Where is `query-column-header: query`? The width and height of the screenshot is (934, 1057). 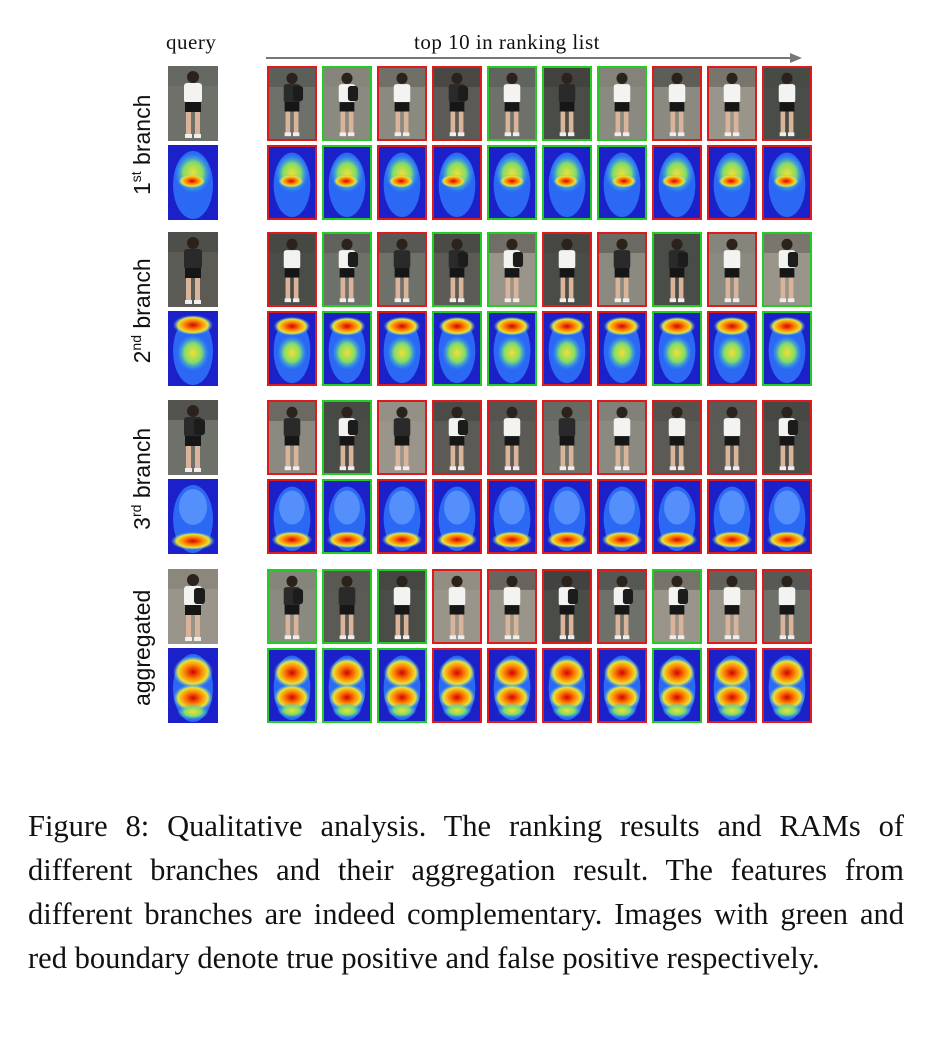
query-column-header: query is located at coordinates (191, 42).